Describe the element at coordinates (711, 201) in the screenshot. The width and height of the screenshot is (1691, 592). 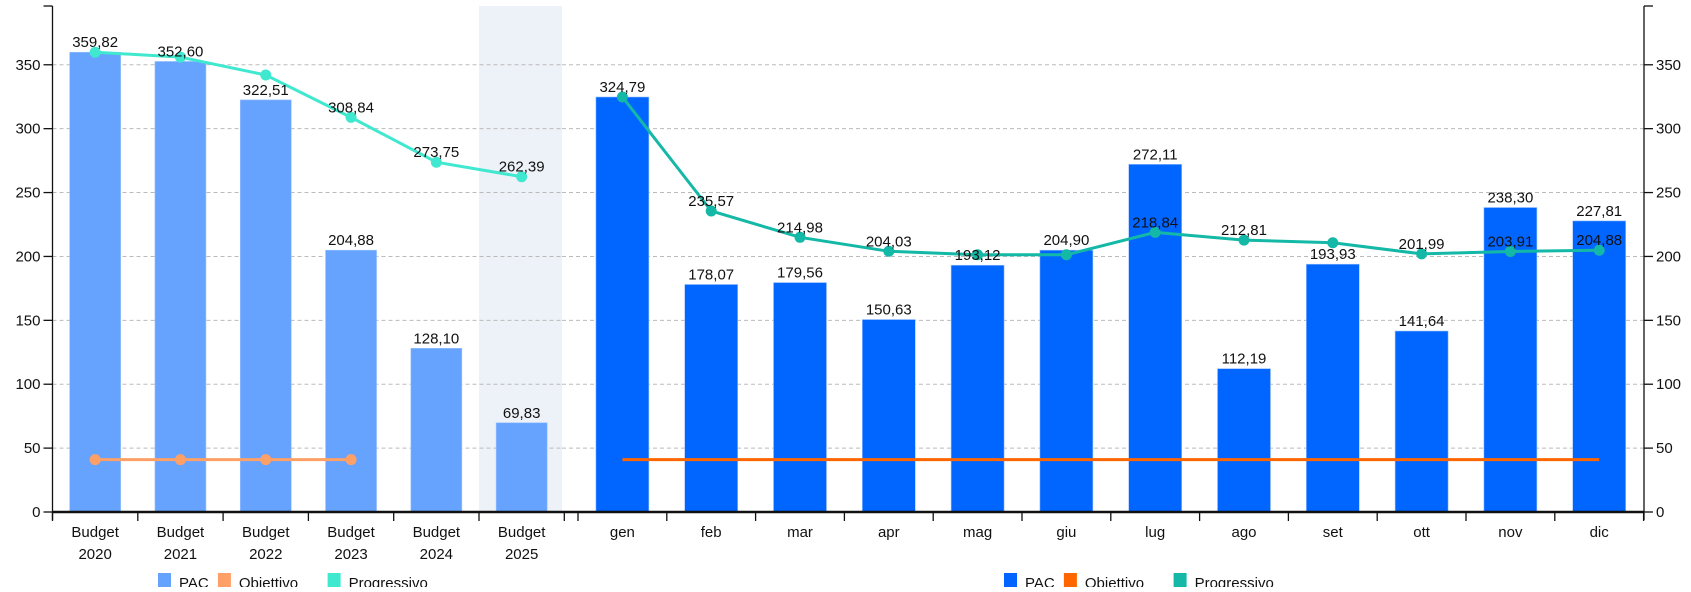
I see `data-label: 235,57` at that location.